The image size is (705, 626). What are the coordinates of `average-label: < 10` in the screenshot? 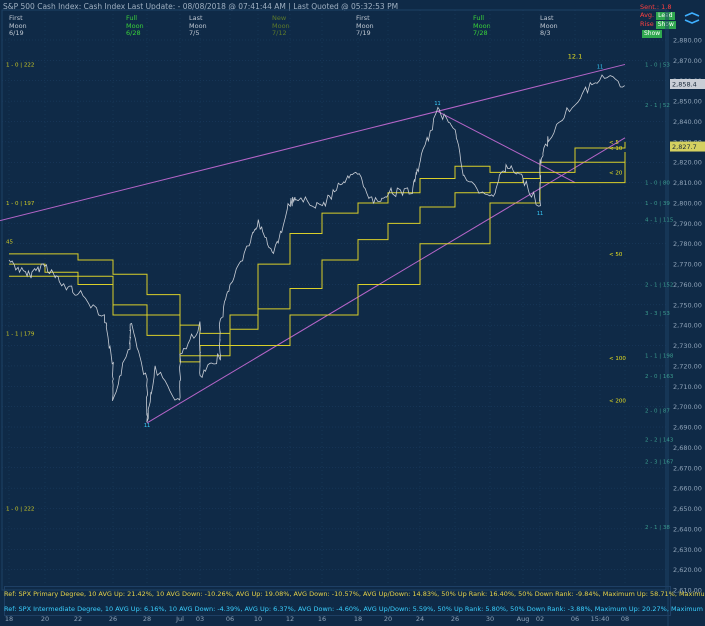 It's located at (616, 149).